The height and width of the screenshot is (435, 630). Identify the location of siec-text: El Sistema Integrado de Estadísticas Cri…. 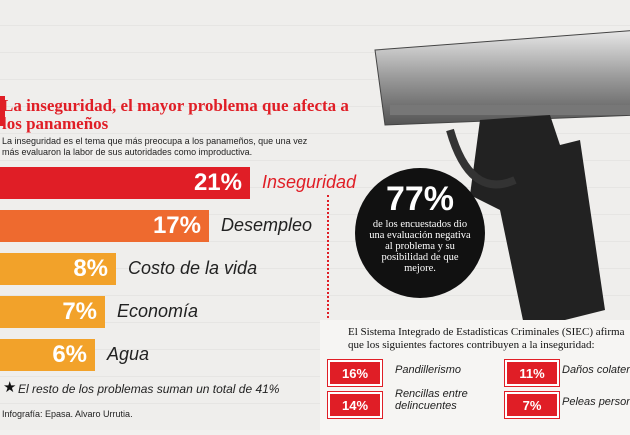
(486, 338).